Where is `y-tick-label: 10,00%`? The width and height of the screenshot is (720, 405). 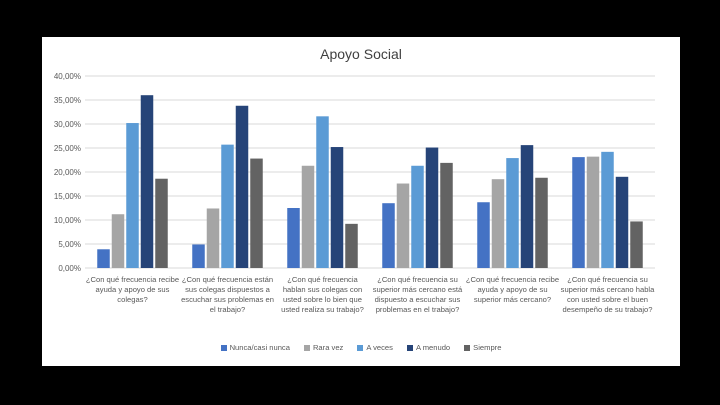
y-tick-label: 10,00% is located at coordinates (67, 220).